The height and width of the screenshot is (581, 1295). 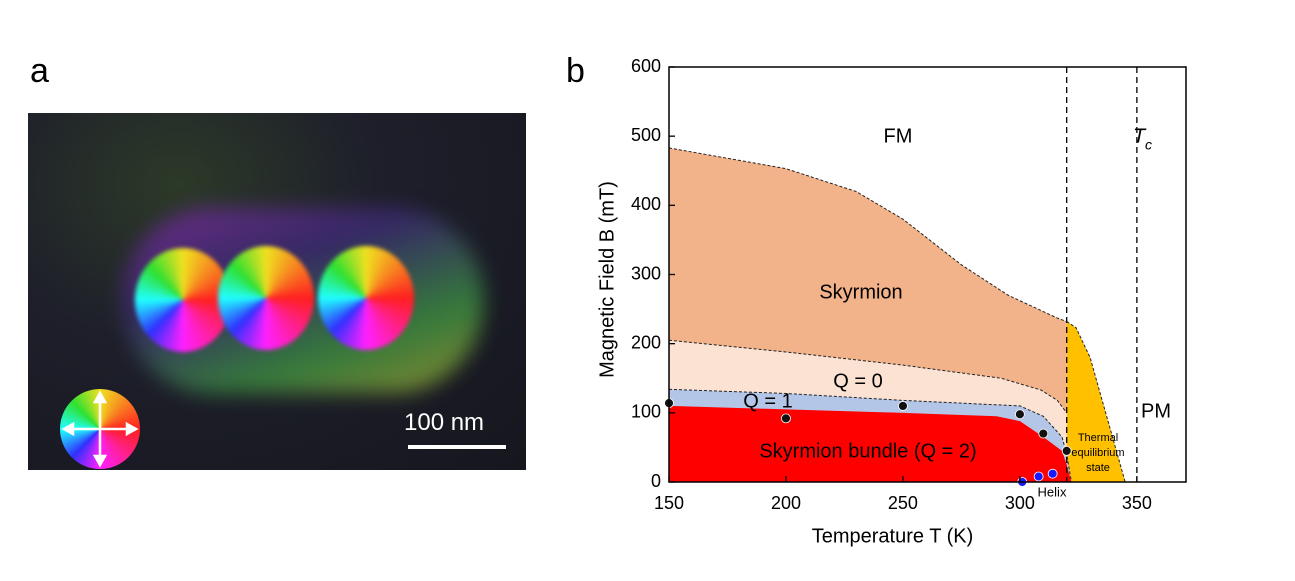 What do you see at coordinates (898, 136) in the screenshot?
I see `region-label: FM` at bounding box center [898, 136].